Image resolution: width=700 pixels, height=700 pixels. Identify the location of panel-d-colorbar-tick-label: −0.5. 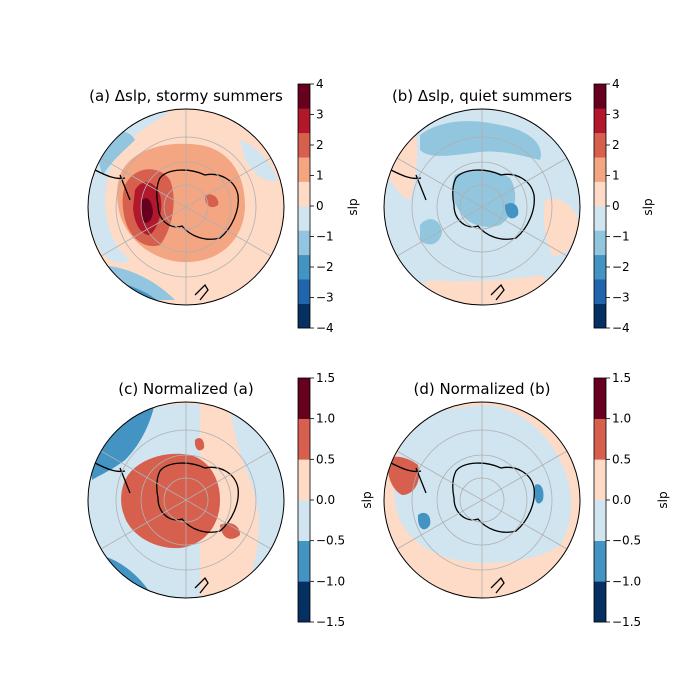
(626, 541).